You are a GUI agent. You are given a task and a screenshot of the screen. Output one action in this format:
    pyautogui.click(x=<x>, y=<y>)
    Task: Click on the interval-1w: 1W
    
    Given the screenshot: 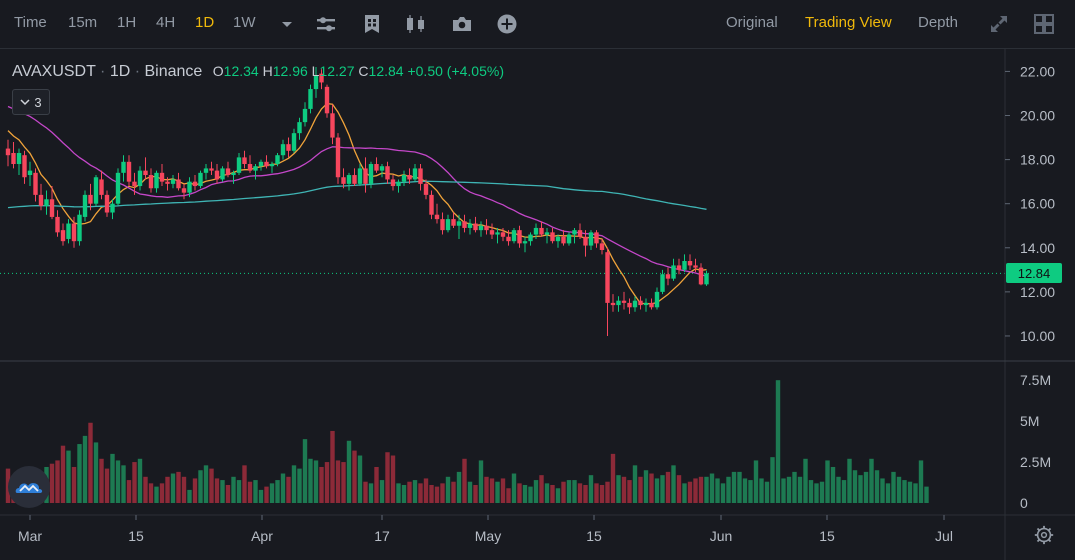 What is the action you would take?
    pyautogui.click(x=244, y=22)
    